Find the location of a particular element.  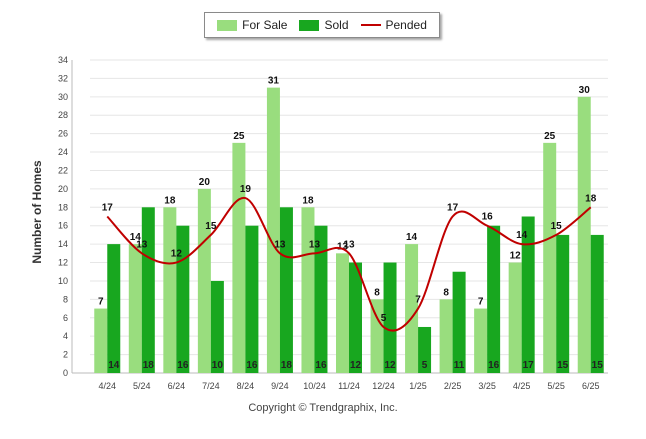

data-label-for-sale: 8 is located at coordinates (377, 292).